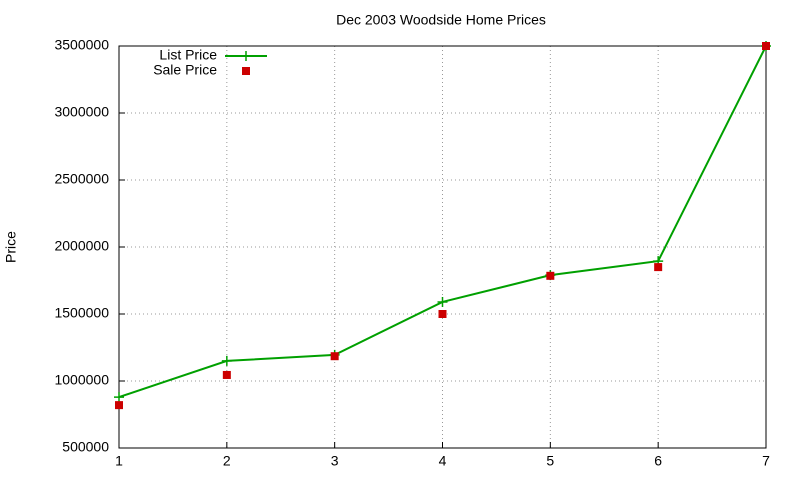  What do you see at coordinates (119, 461) in the screenshot?
I see `x-tick-label: 1` at bounding box center [119, 461].